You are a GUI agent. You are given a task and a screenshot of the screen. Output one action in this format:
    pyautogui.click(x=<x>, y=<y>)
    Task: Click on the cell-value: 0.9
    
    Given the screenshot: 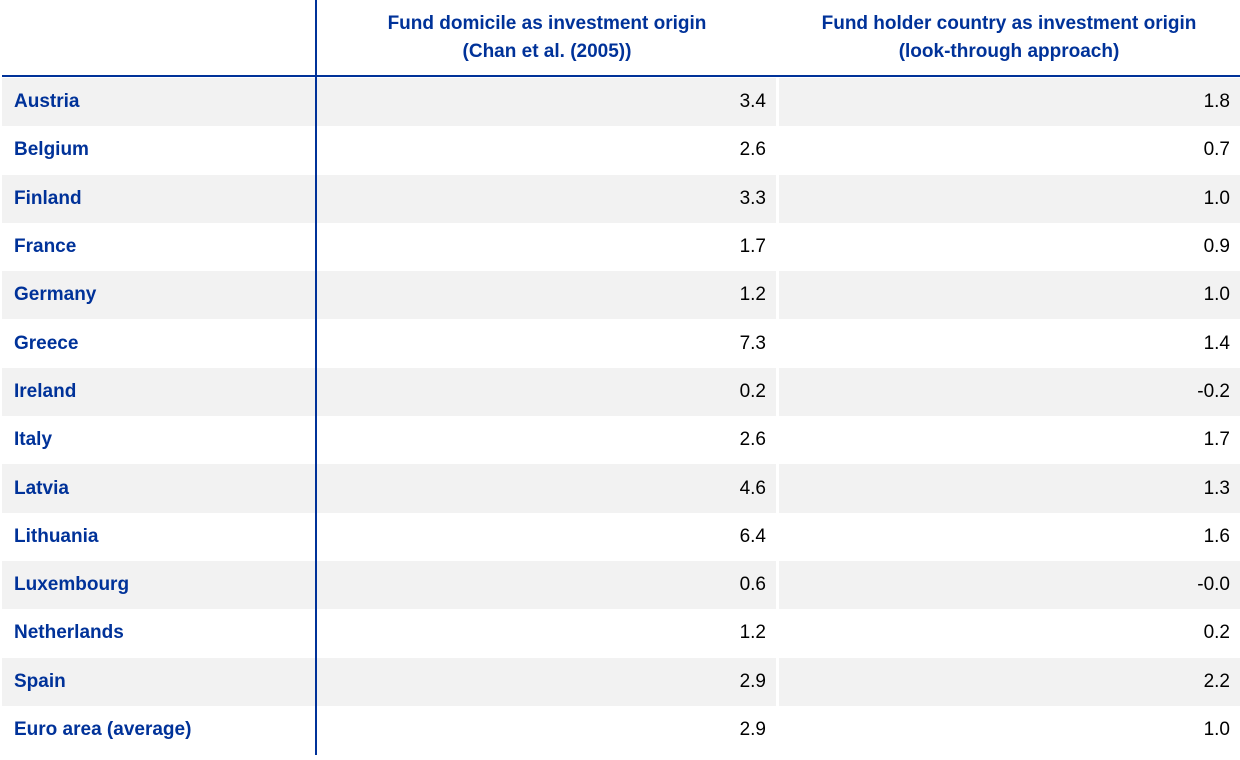 What is the action you would take?
    pyautogui.click(x=1216, y=247)
    